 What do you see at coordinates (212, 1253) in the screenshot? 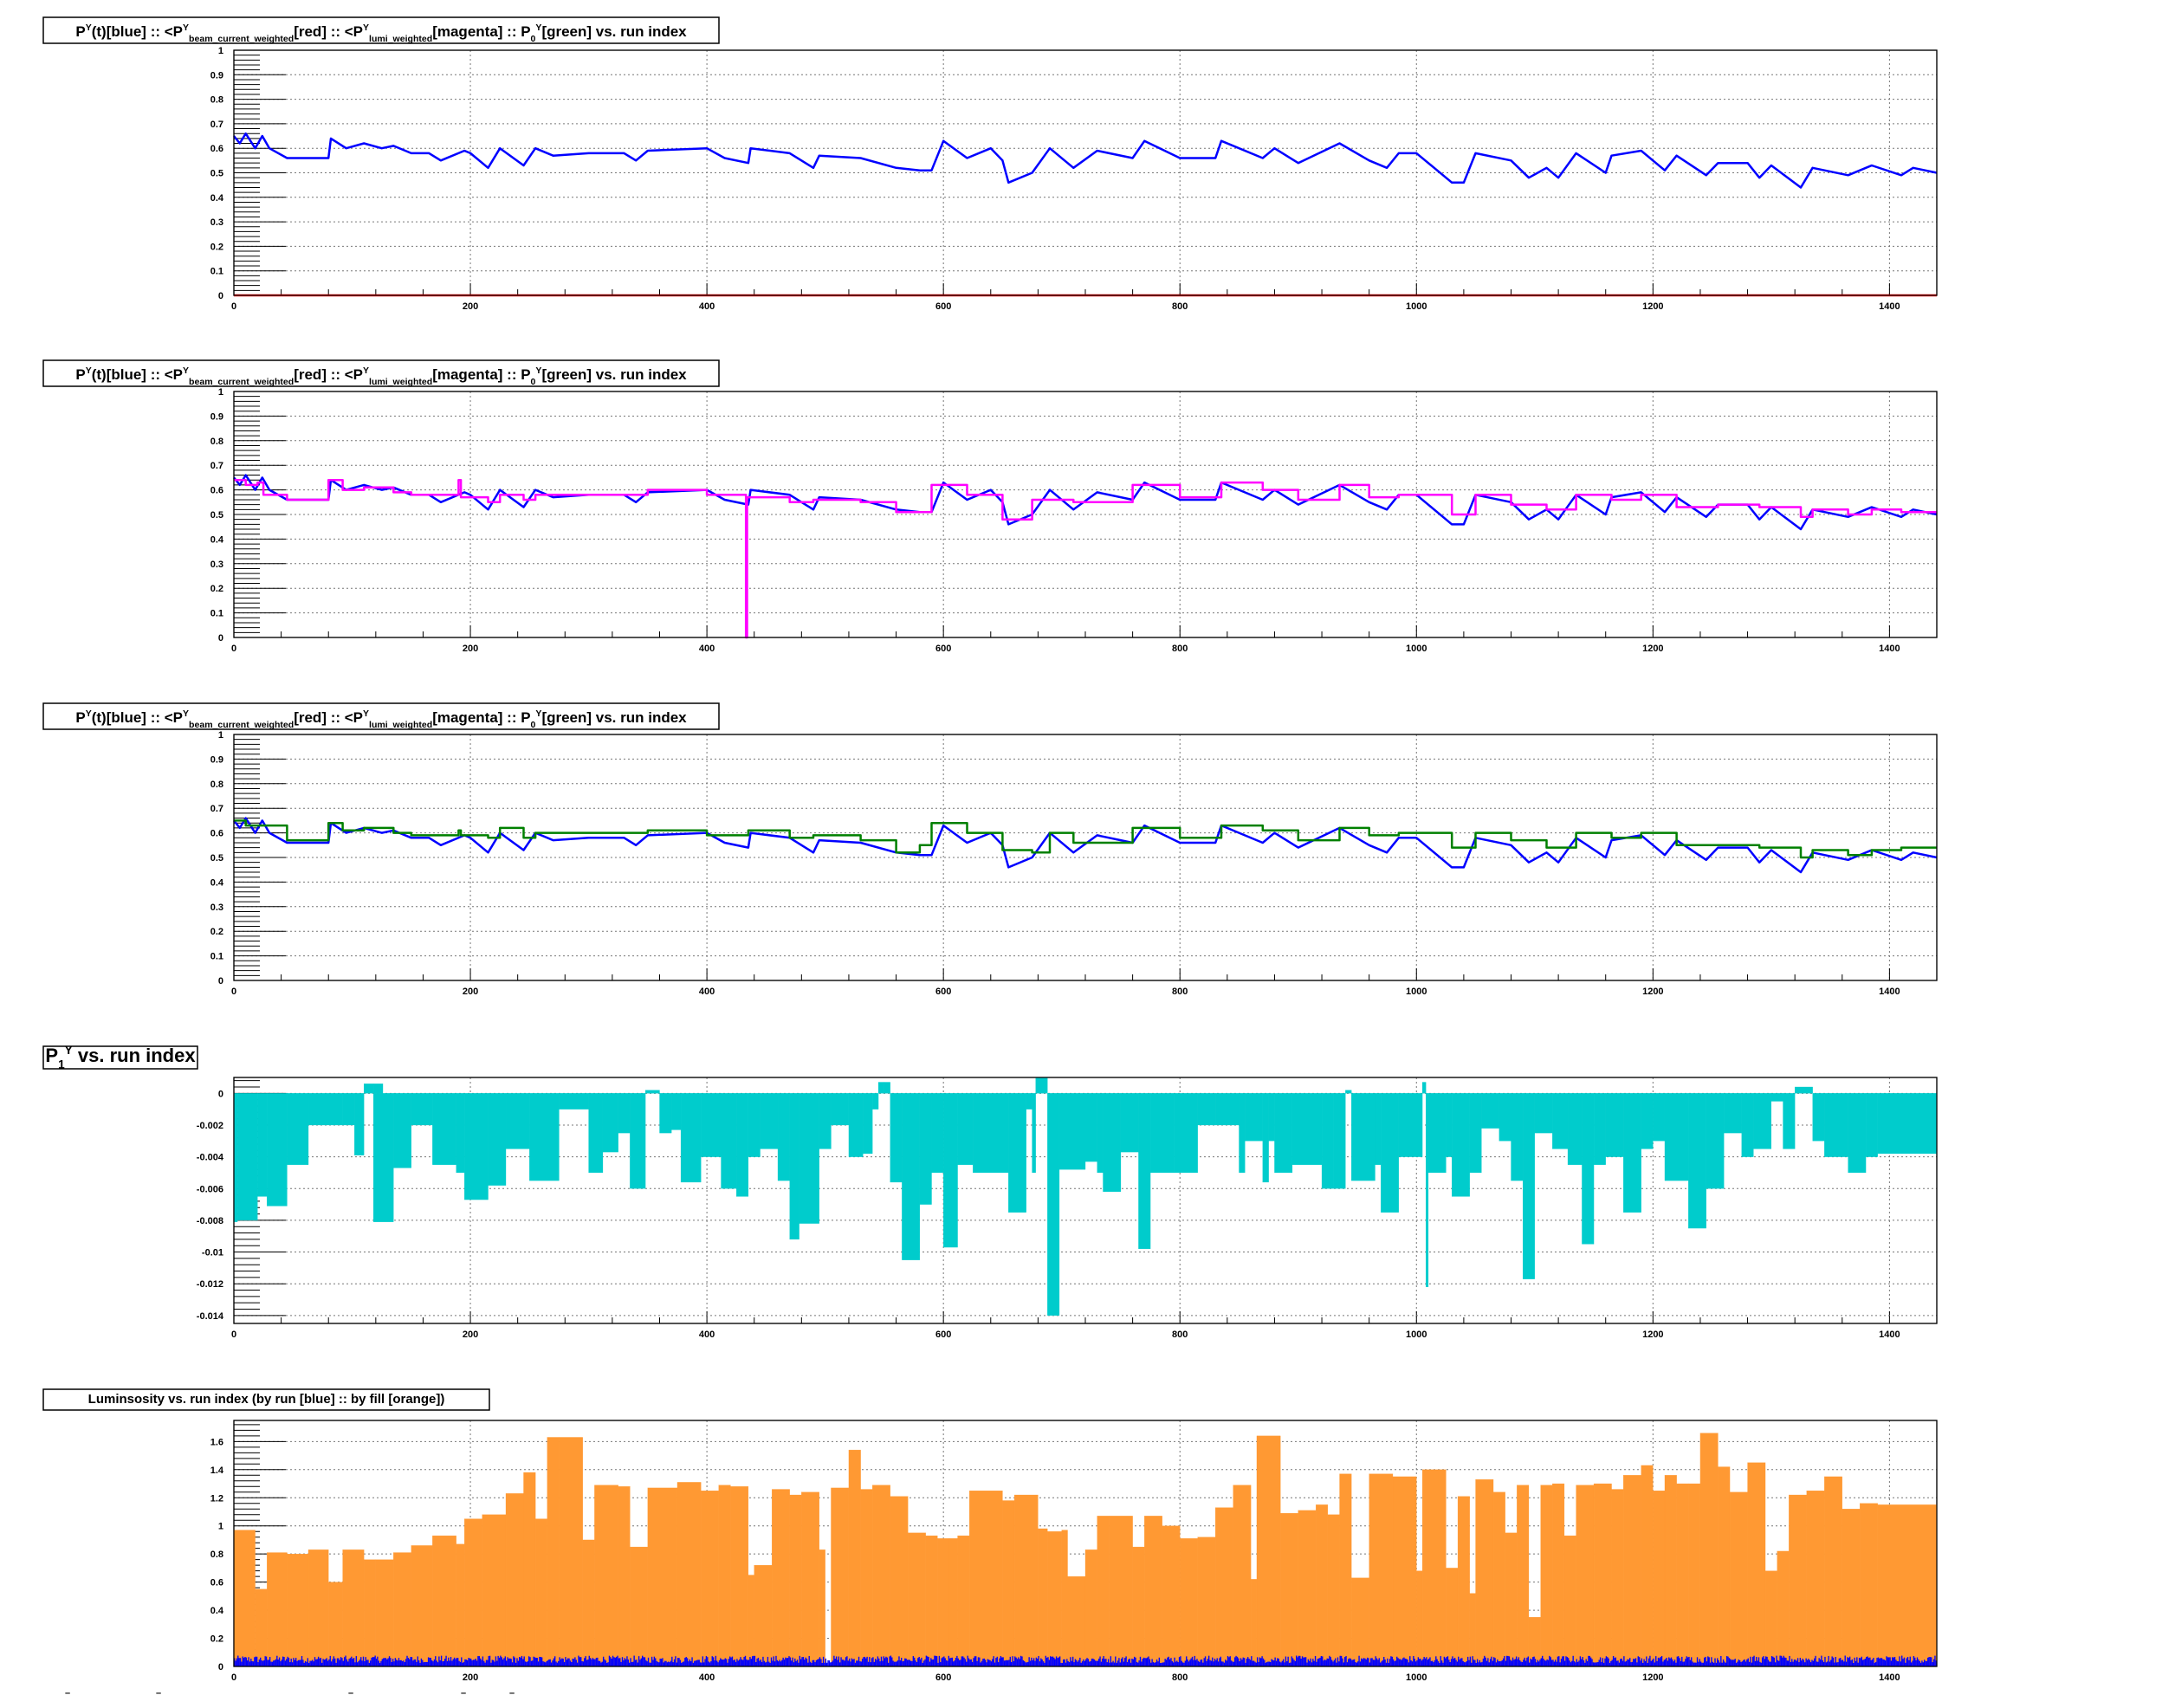
I see `y-tick-label: -0.01` at bounding box center [212, 1253].